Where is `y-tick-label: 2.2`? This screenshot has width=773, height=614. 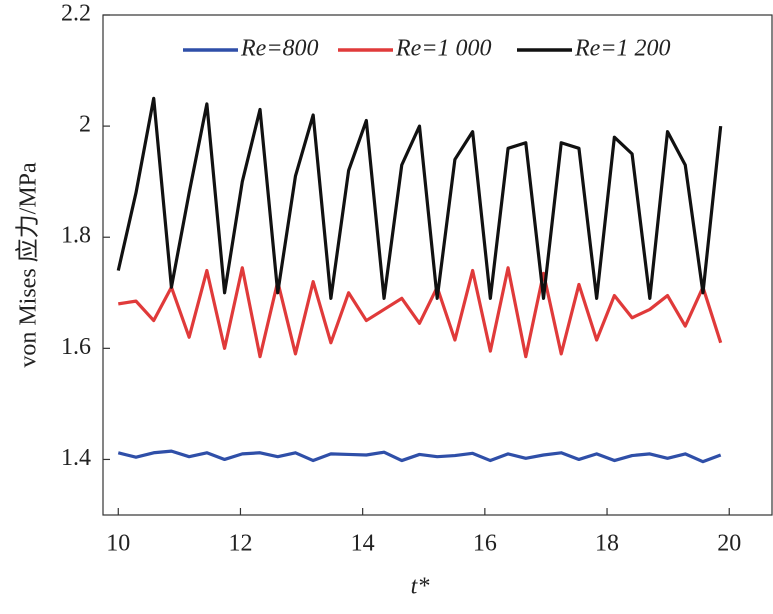
y-tick-label: 2.2 is located at coordinates (76, 14).